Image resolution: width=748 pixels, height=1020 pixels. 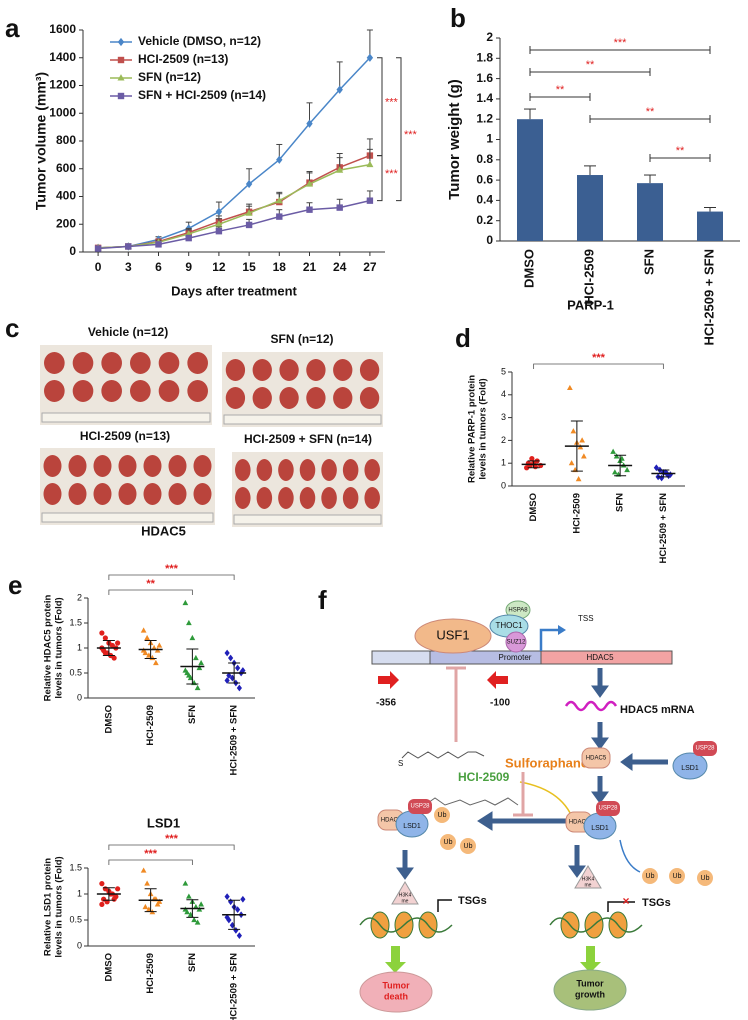 What do you see at coordinates (590, 65) in the screenshot?
I see `significance-label: **` at bounding box center [590, 65].